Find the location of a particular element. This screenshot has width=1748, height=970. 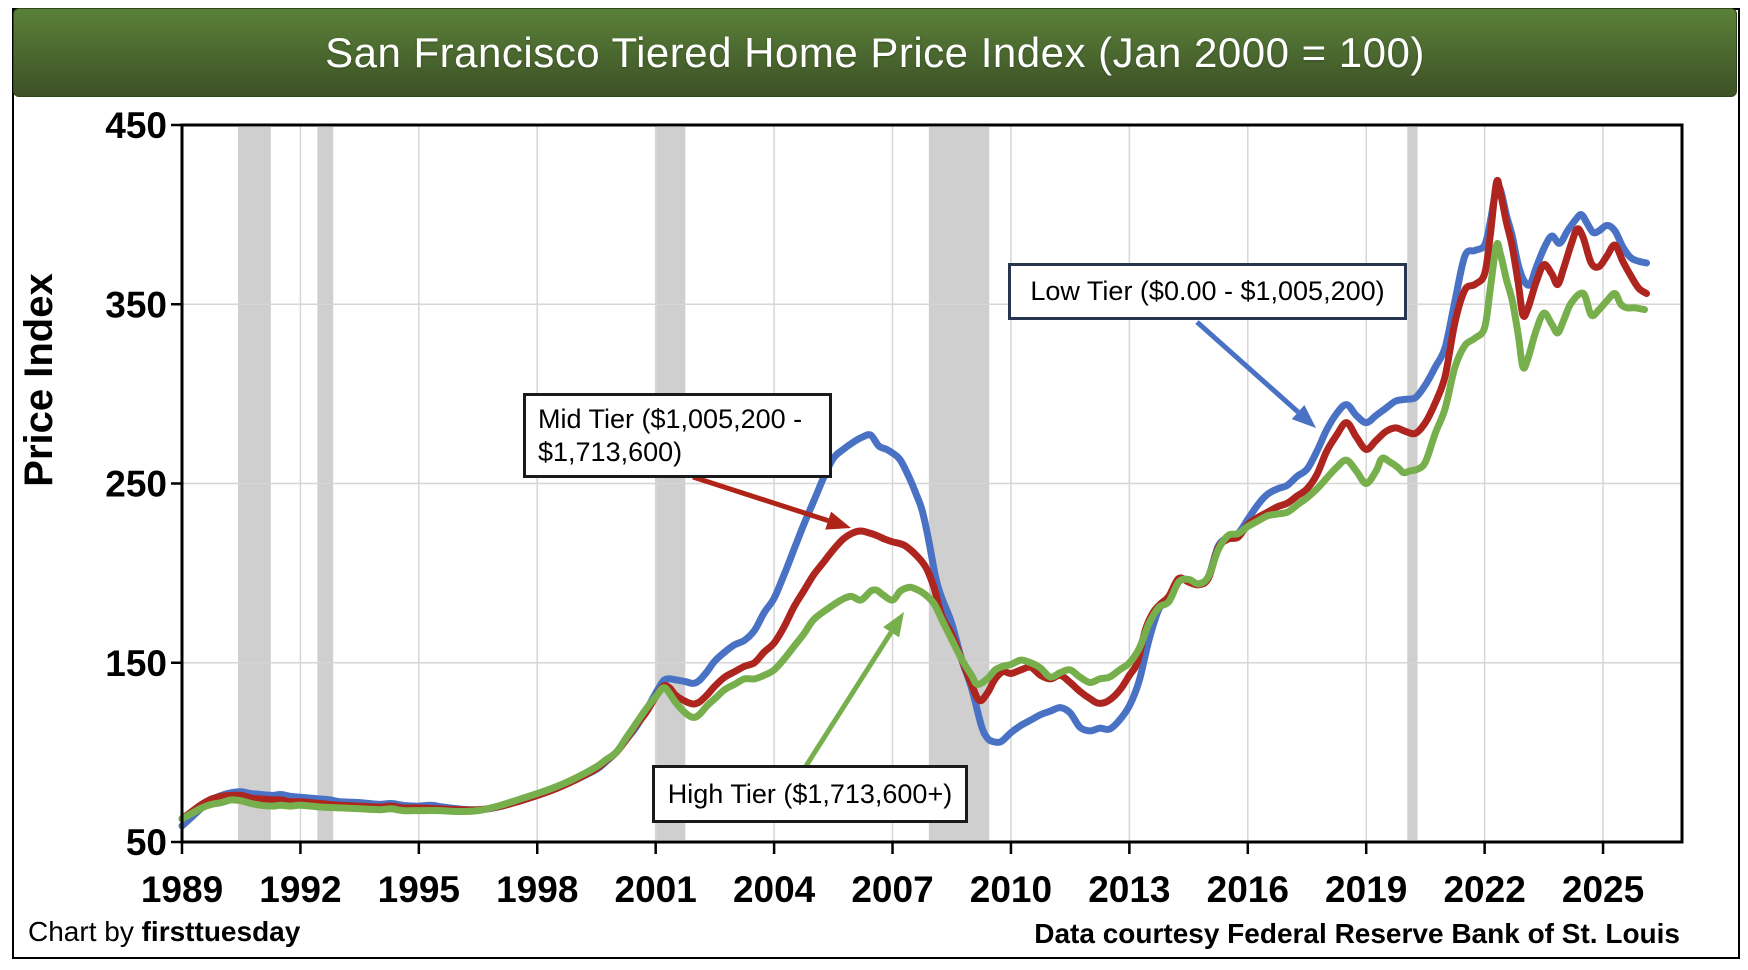

x-tick-label: 2019 is located at coordinates (1366, 889).